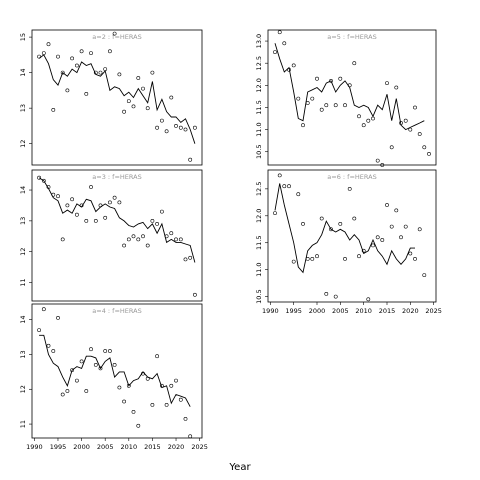  What do you see at coordinates (346, 98) in the screenshot?
I see `panel-4: a=5 : f=HERAS 10.5 11.0 11.5 12.0 12.5 13.0` at bounding box center [346, 98].